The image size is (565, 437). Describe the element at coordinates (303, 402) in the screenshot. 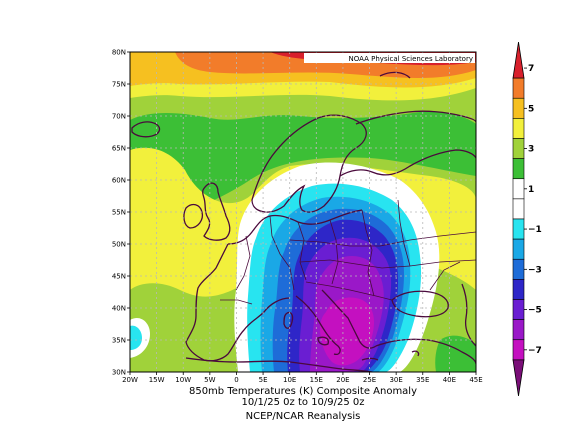

I see `caption-line-2: 10/1/25 0z to 10/9/25 0z` at that location.